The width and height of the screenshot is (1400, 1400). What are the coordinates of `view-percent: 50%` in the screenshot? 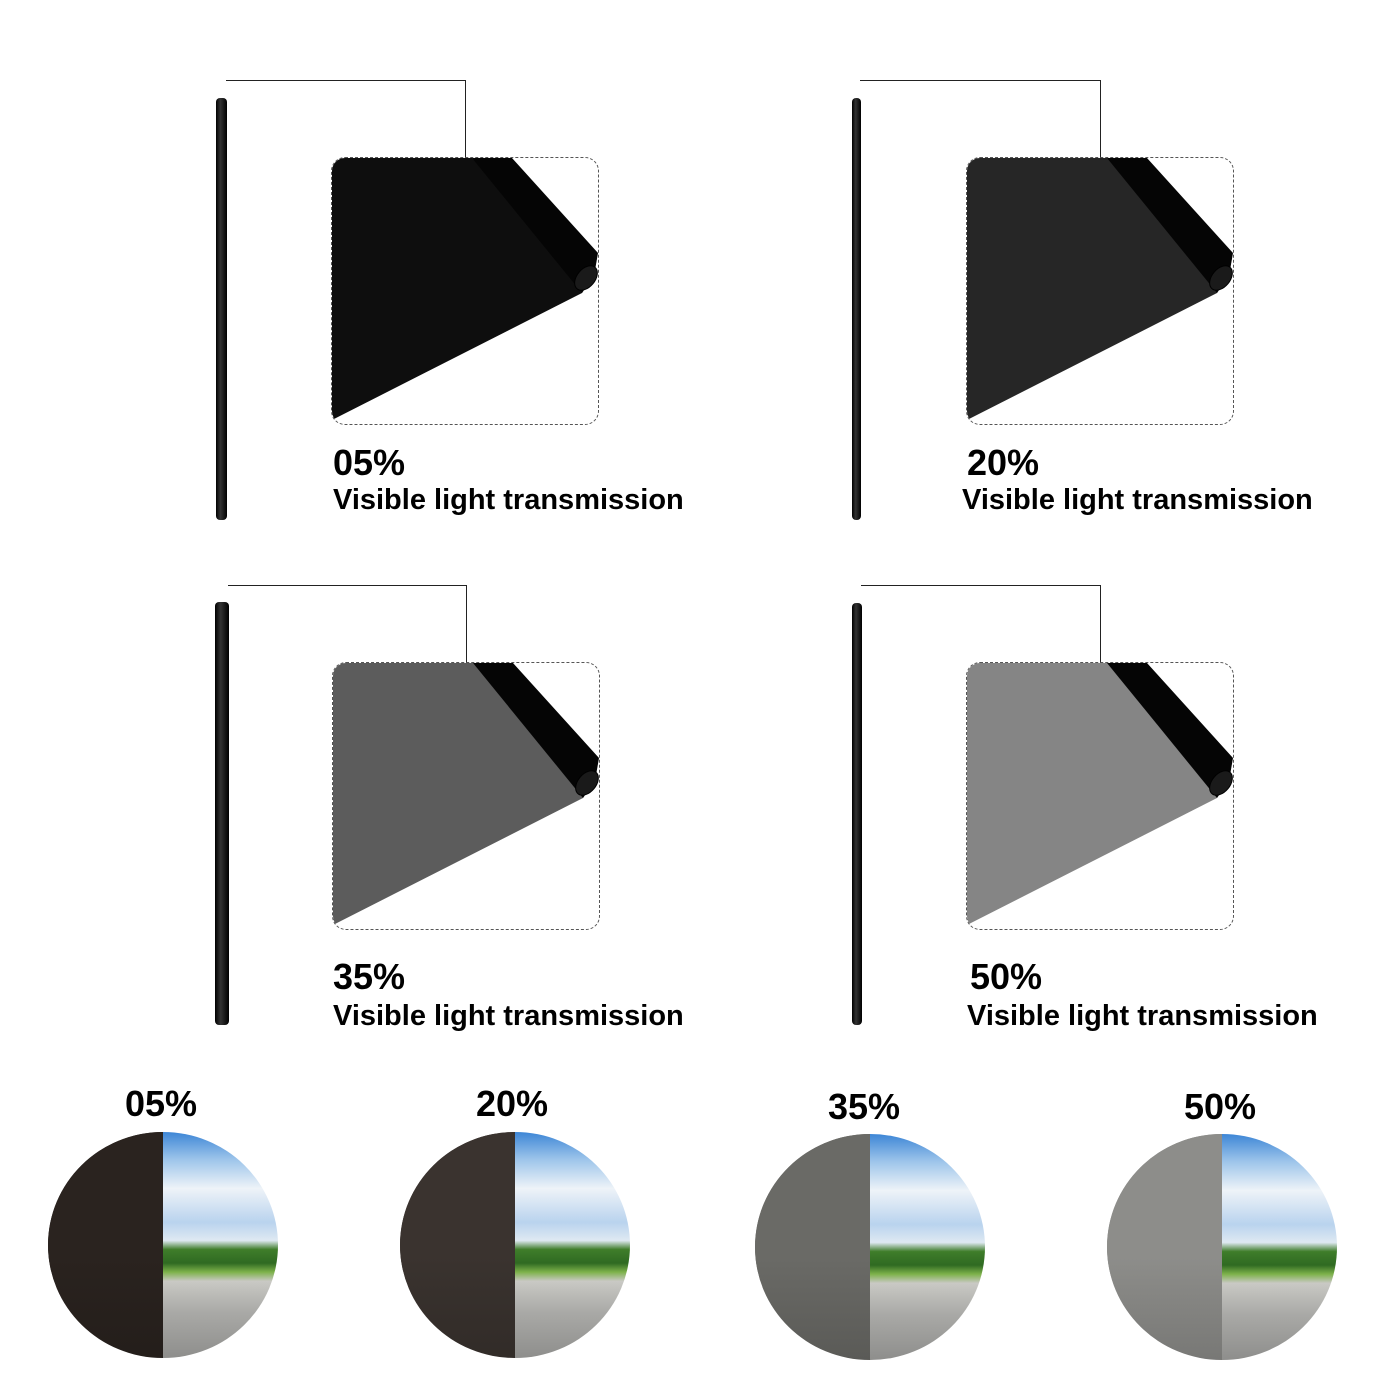 It's located at (1220, 1106).